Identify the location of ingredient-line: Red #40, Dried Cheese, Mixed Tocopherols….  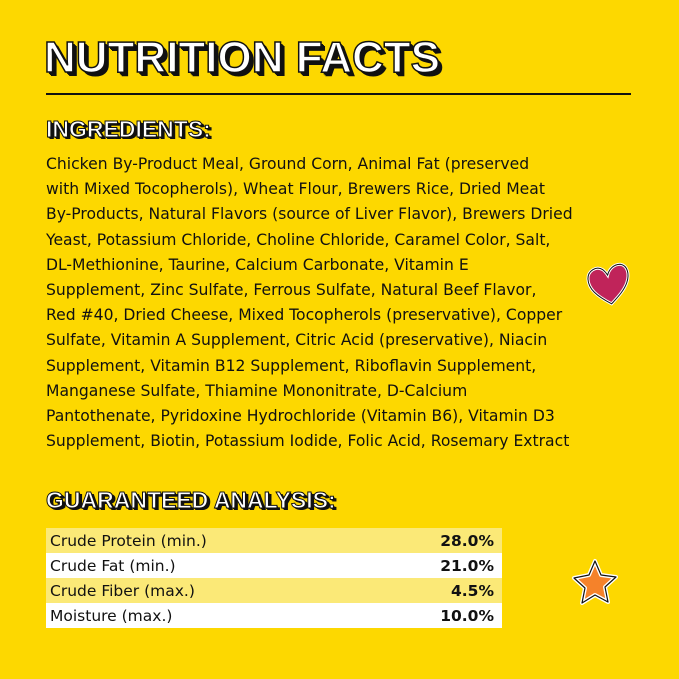
(304, 315).